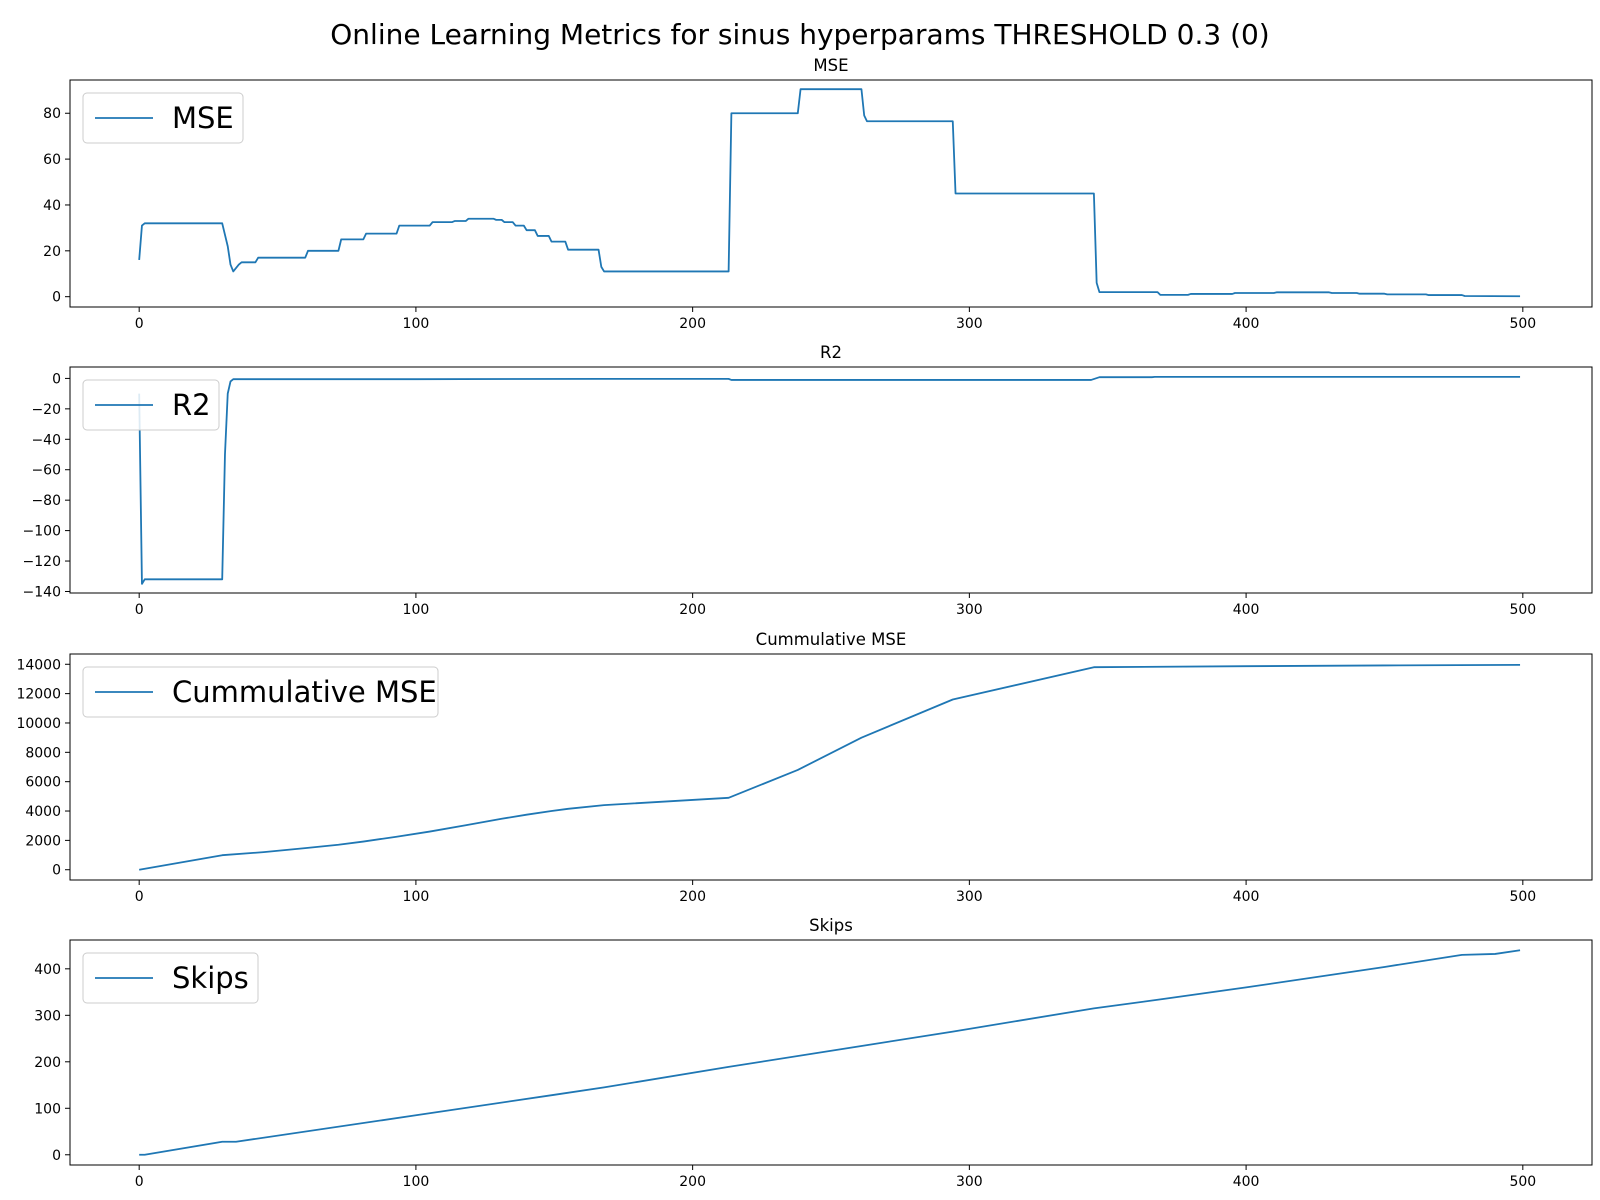 Image resolution: width=1600 pixels, height=1200 pixels. Describe the element at coordinates (56, 298) in the screenshot. I see `mse-y-tick-label: 0` at that location.